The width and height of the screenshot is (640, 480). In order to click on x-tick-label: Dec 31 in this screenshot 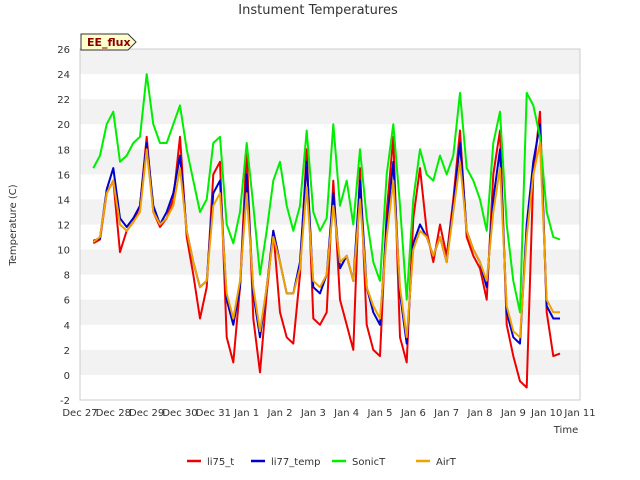, I will do `click(213, 413)`.